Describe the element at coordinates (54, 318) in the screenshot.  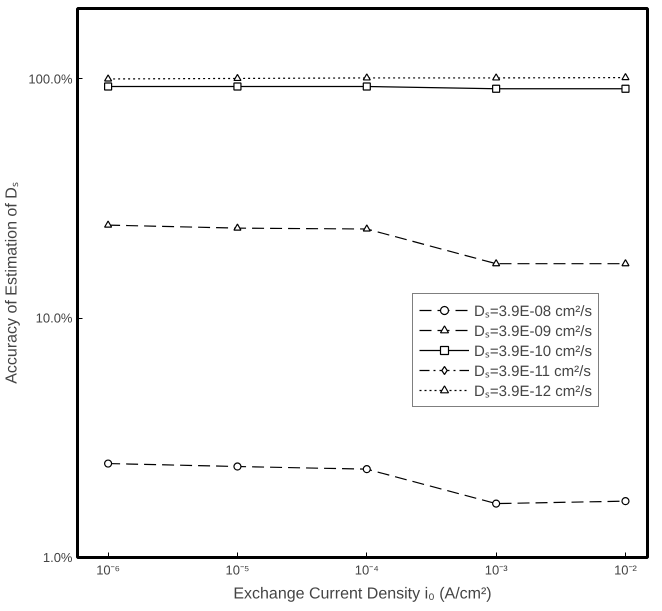
I see `y-tick-label: 10.0%` at that location.